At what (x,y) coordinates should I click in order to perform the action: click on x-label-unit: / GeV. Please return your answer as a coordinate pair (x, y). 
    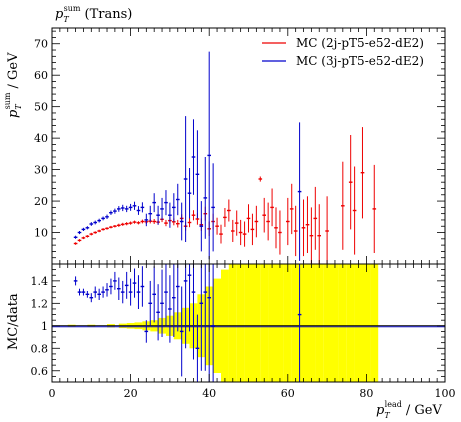
    Looking at the image, I should click on (424, 410).